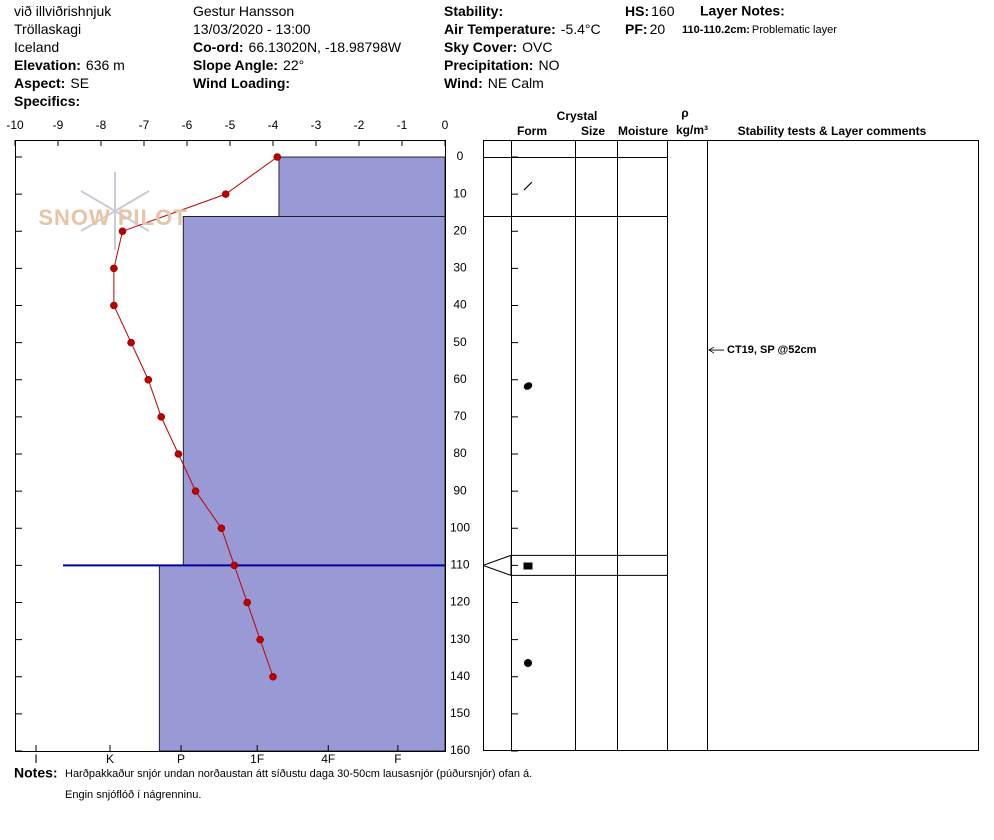  What do you see at coordinates (105, 65) in the screenshot?
I see `field-value: 636 m` at bounding box center [105, 65].